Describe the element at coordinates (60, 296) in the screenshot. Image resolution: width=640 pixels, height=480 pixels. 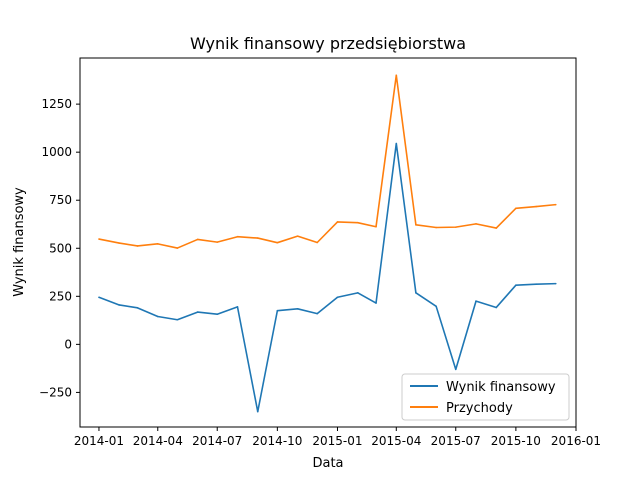
I see `y-tick-label: 250` at that location.